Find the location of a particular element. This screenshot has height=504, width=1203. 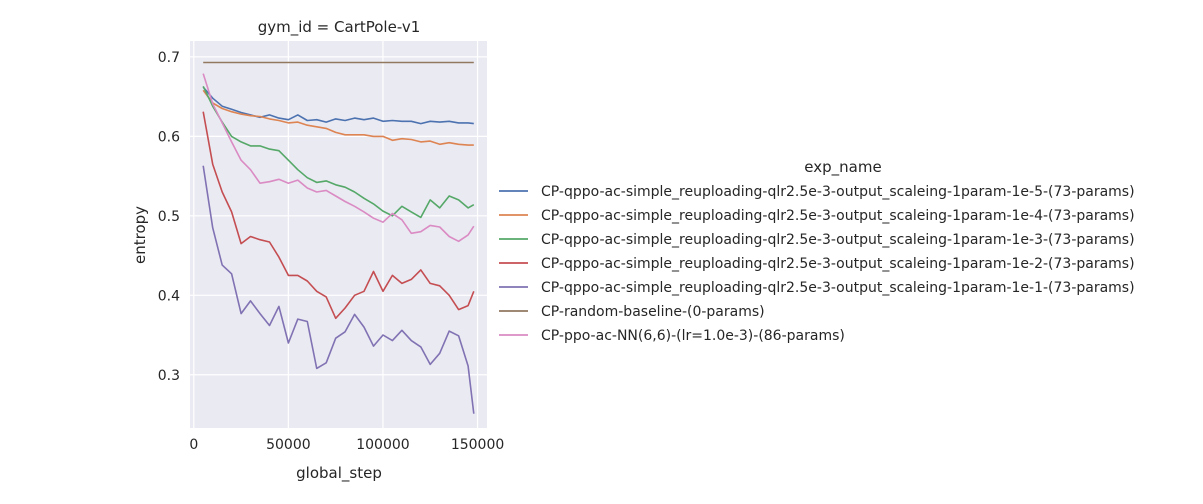

y-tick-label: 0.5 is located at coordinates (169, 217).